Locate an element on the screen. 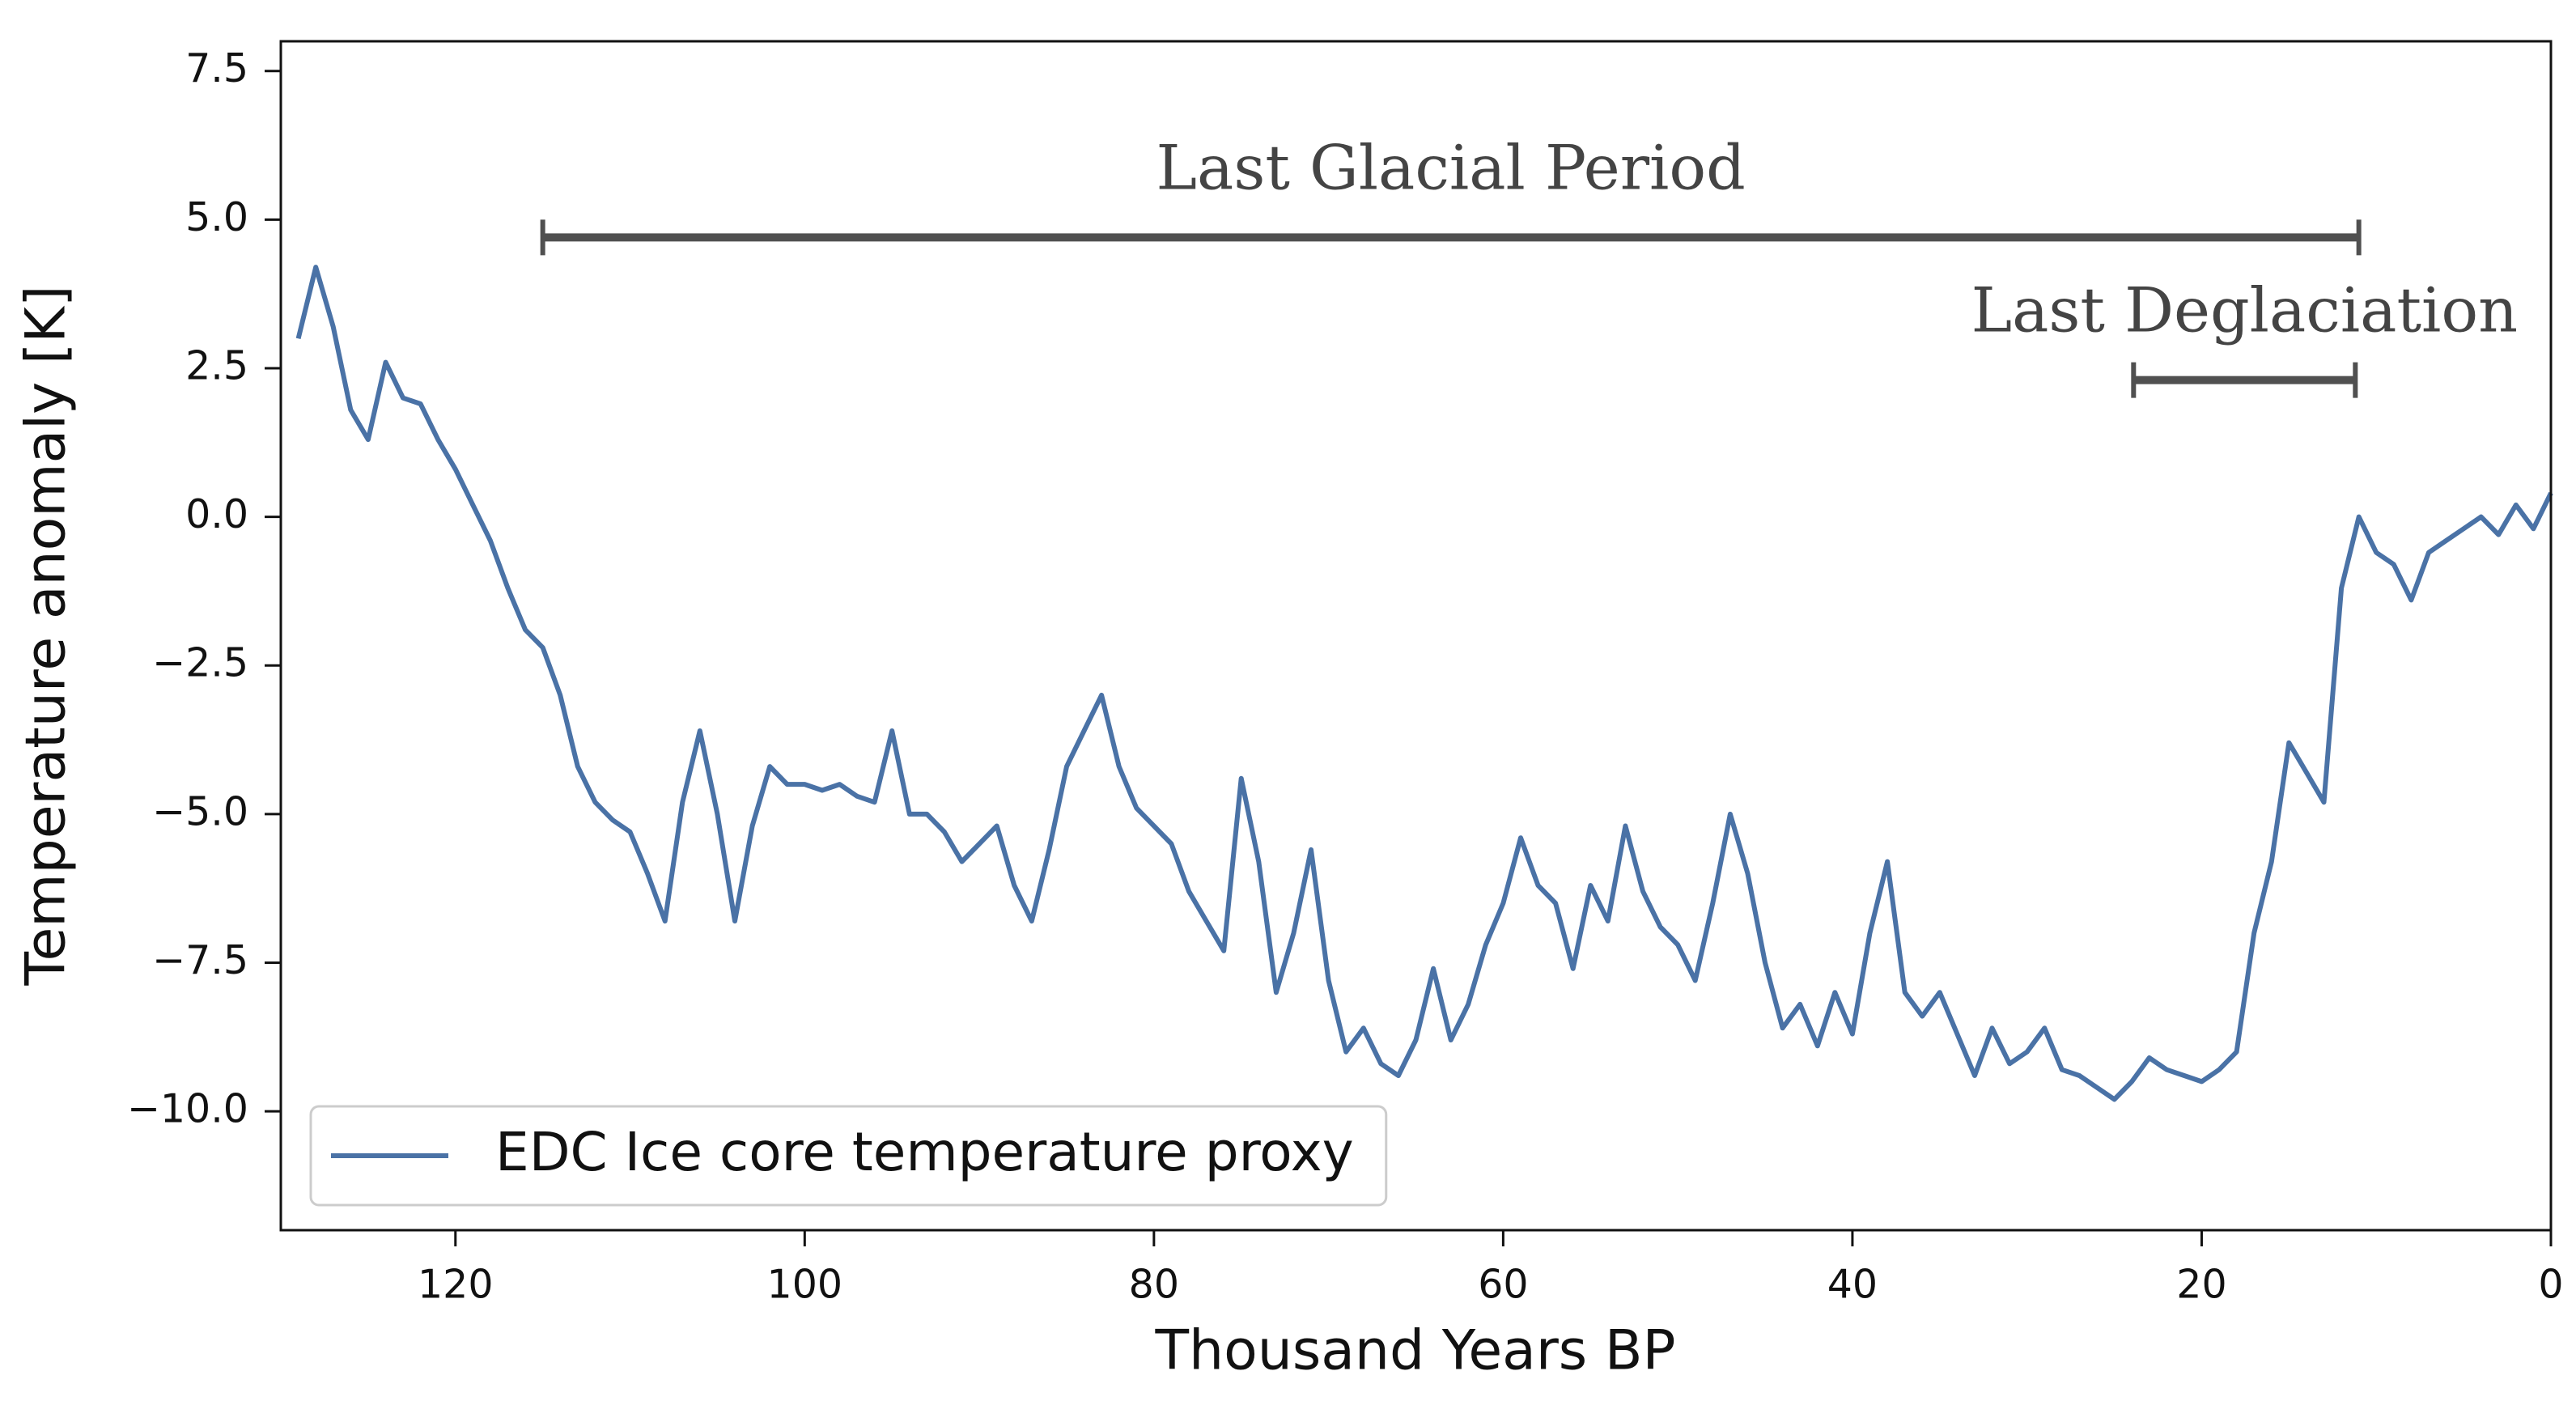  x-axis-label: Thousand Years BP is located at coordinates (1415, 1351).